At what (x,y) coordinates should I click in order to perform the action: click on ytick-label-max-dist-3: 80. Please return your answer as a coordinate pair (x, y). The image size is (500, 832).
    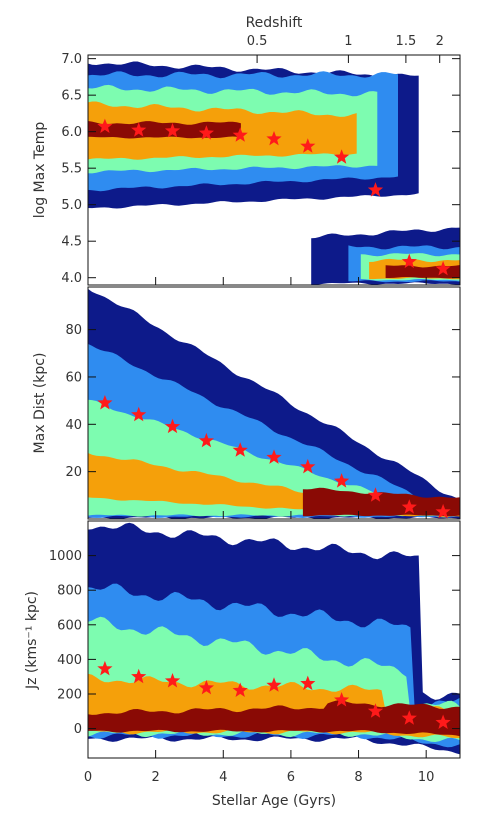
    Looking at the image, I should click on (73, 330).